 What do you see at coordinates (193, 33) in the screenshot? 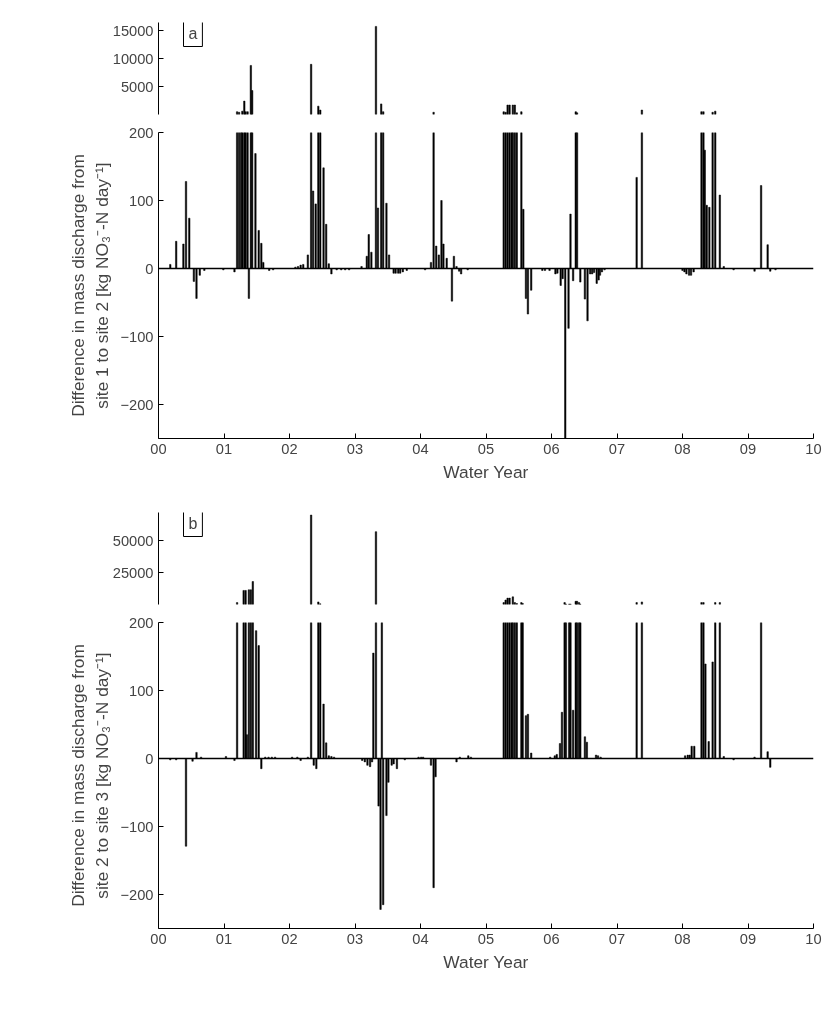
I see `annotation: a` at bounding box center [193, 33].